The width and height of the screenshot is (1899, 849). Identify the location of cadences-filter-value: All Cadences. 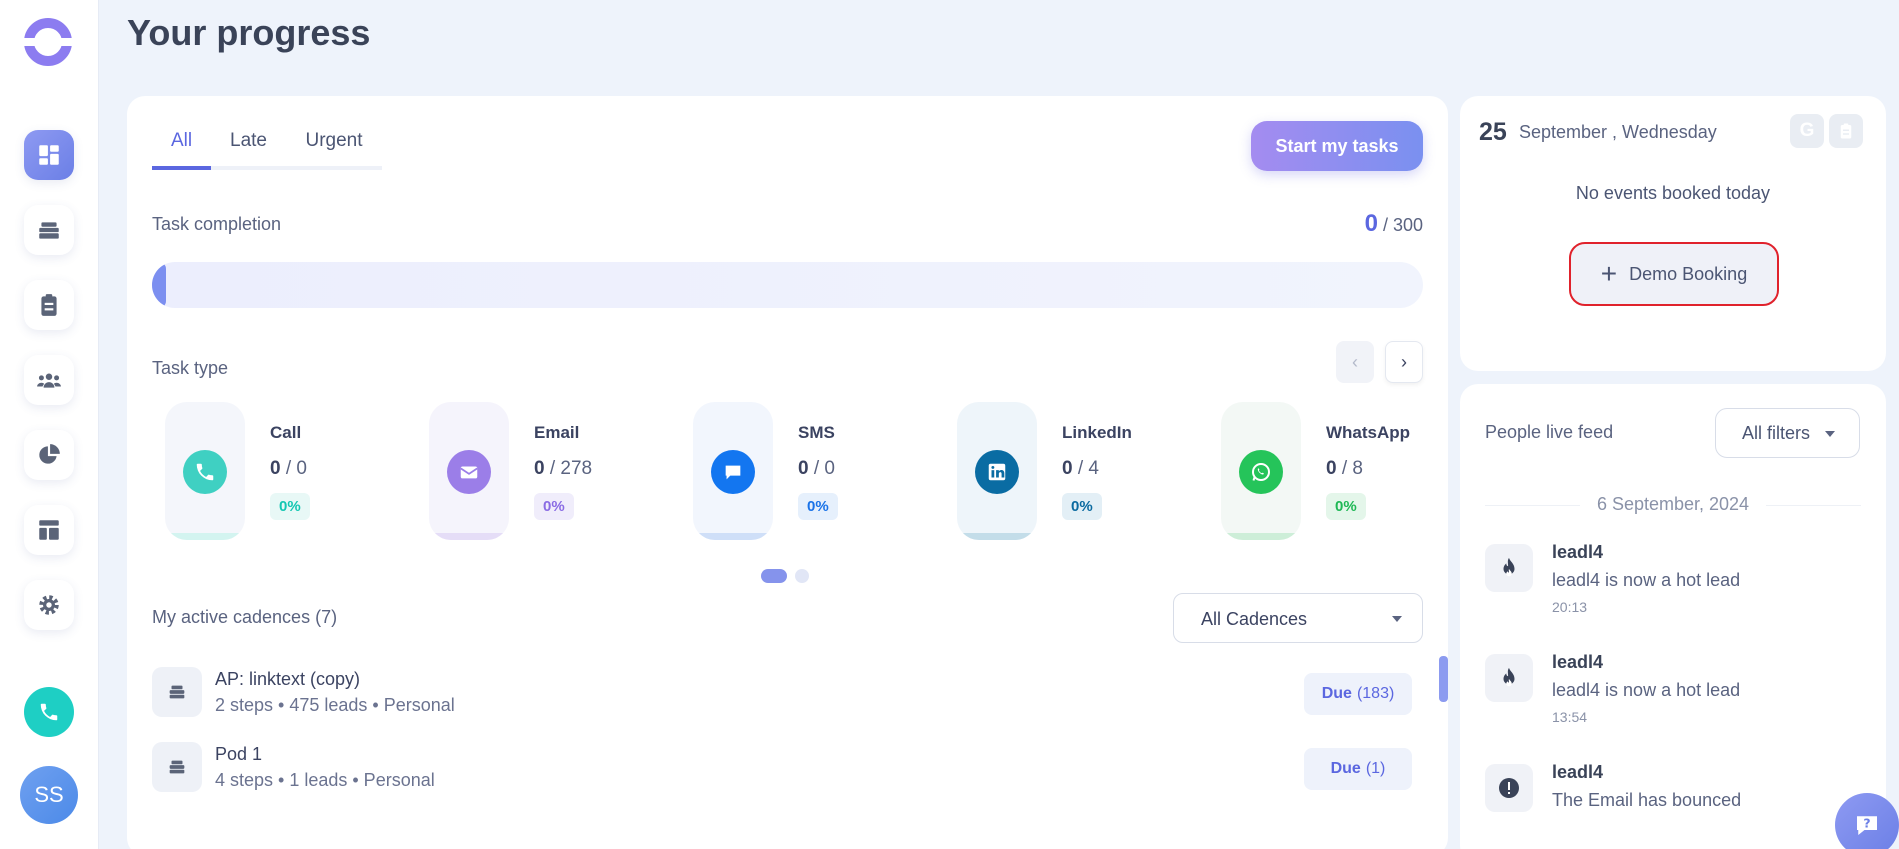
(1254, 619).